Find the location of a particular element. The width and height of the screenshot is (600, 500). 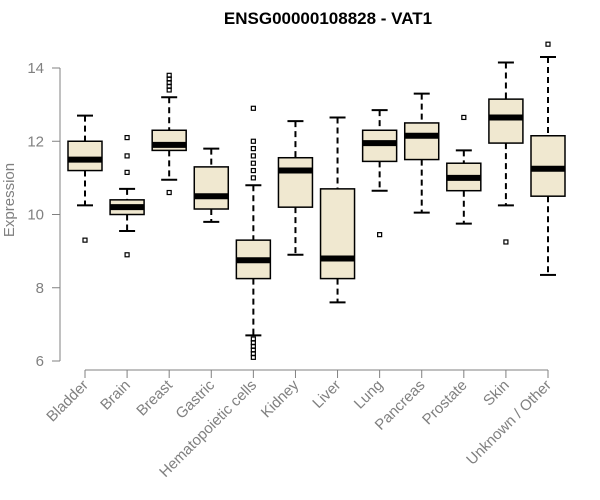

x-tick-label: Breast is located at coordinates (154, 397).